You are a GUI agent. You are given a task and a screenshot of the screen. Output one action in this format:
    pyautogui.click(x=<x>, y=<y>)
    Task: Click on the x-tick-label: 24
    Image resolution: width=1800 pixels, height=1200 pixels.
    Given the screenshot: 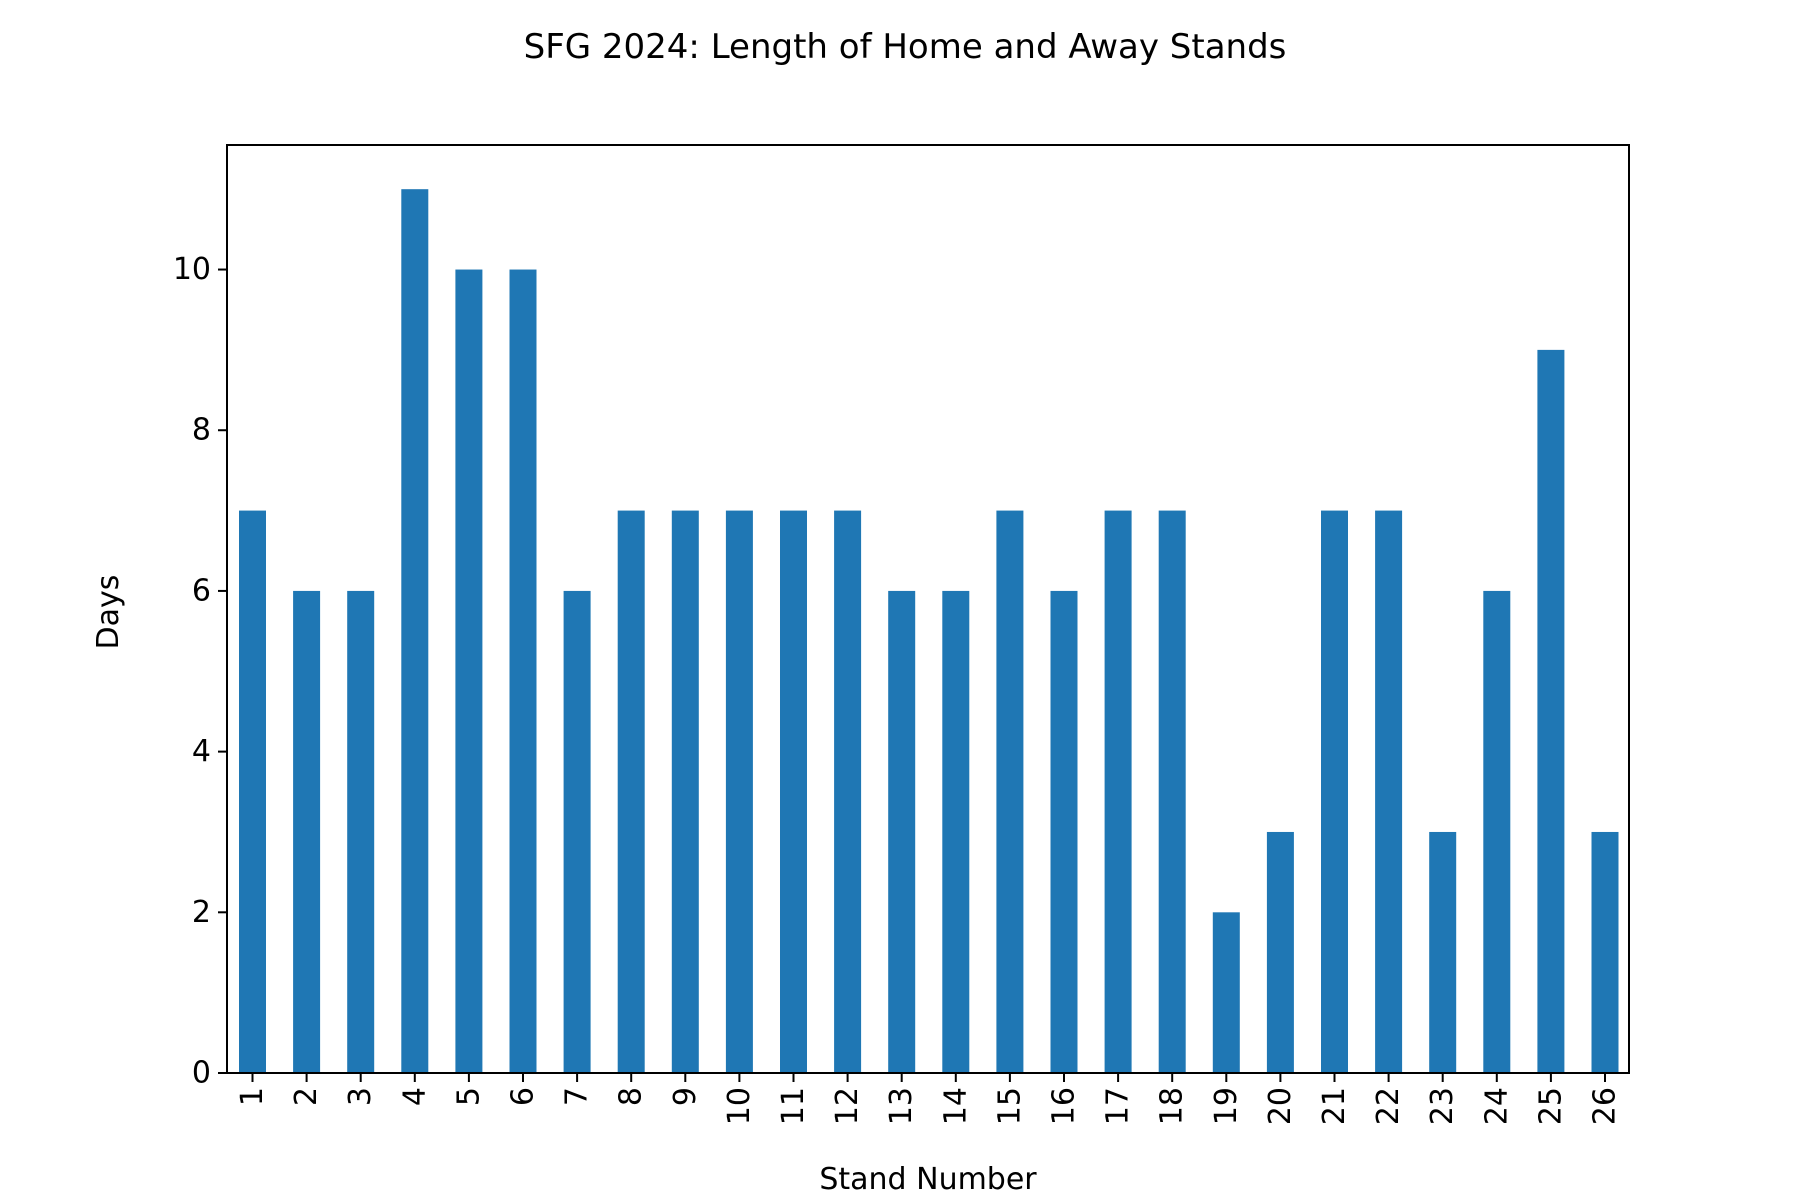 What is the action you would take?
    pyautogui.click(x=1496, y=1106)
    